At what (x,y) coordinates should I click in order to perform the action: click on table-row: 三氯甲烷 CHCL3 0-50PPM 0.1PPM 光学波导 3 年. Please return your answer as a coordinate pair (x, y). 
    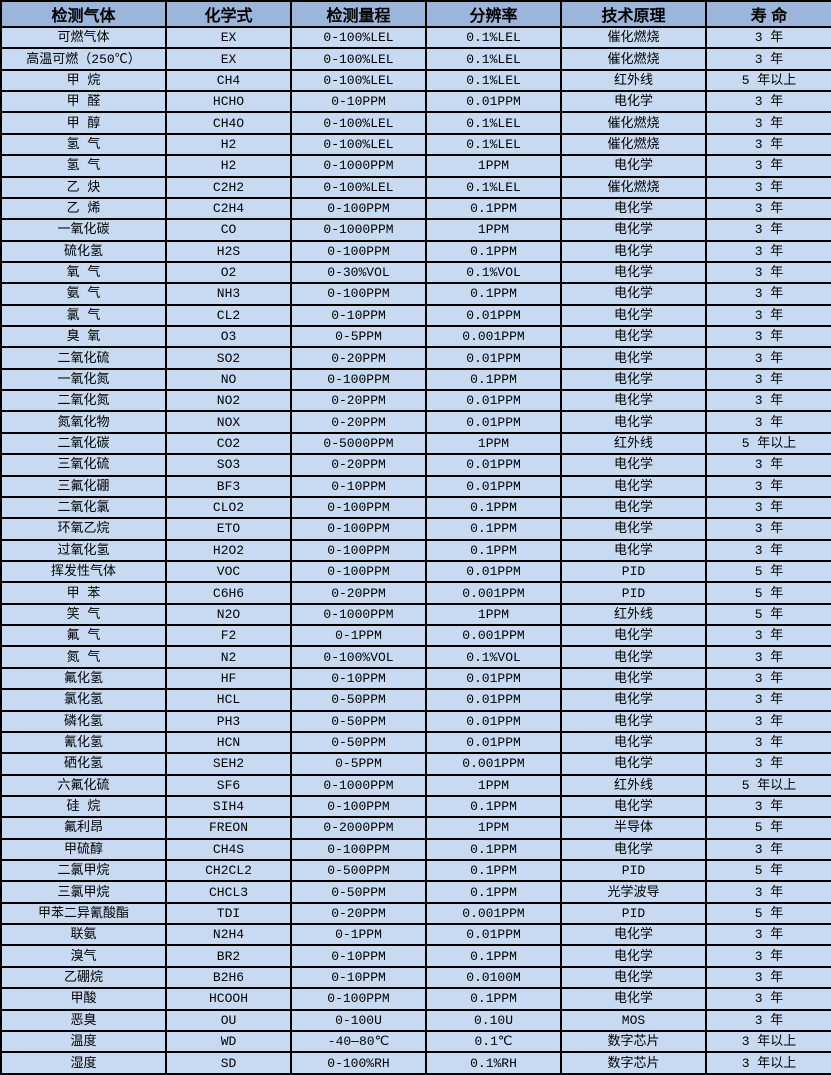
    Looking at the image, I should click on (415, 892).